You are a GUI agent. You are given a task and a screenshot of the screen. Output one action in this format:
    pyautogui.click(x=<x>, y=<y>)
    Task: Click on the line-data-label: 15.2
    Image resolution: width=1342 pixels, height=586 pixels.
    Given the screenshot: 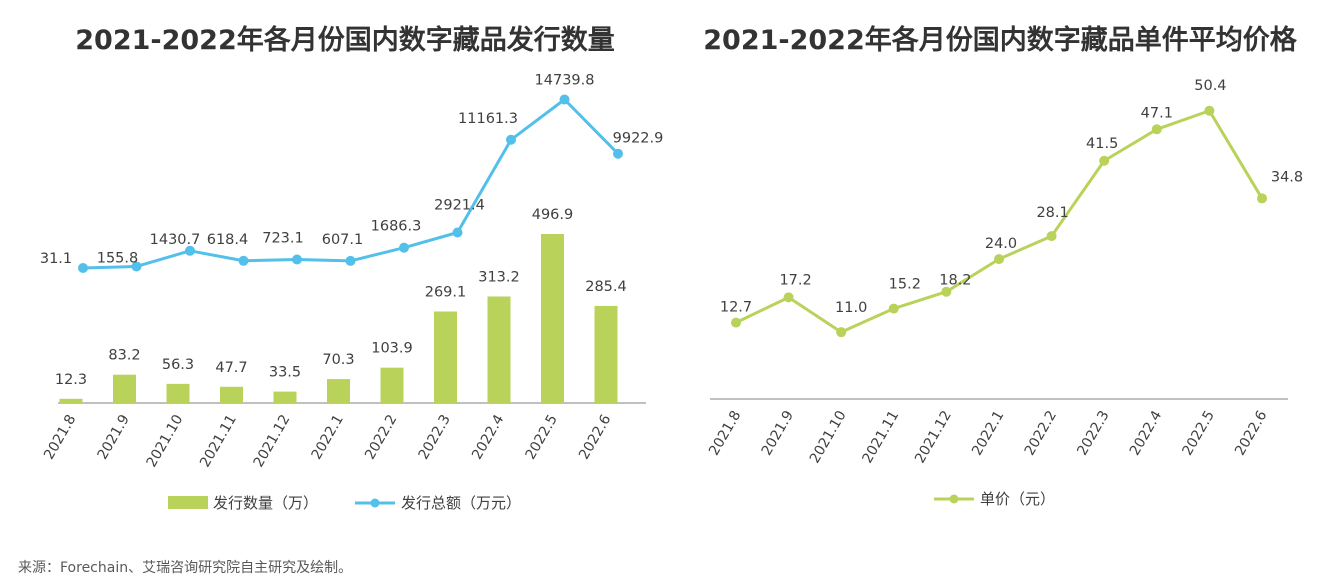 What is the action you would take?
    pyautogui.click(x=905, y=285)
    